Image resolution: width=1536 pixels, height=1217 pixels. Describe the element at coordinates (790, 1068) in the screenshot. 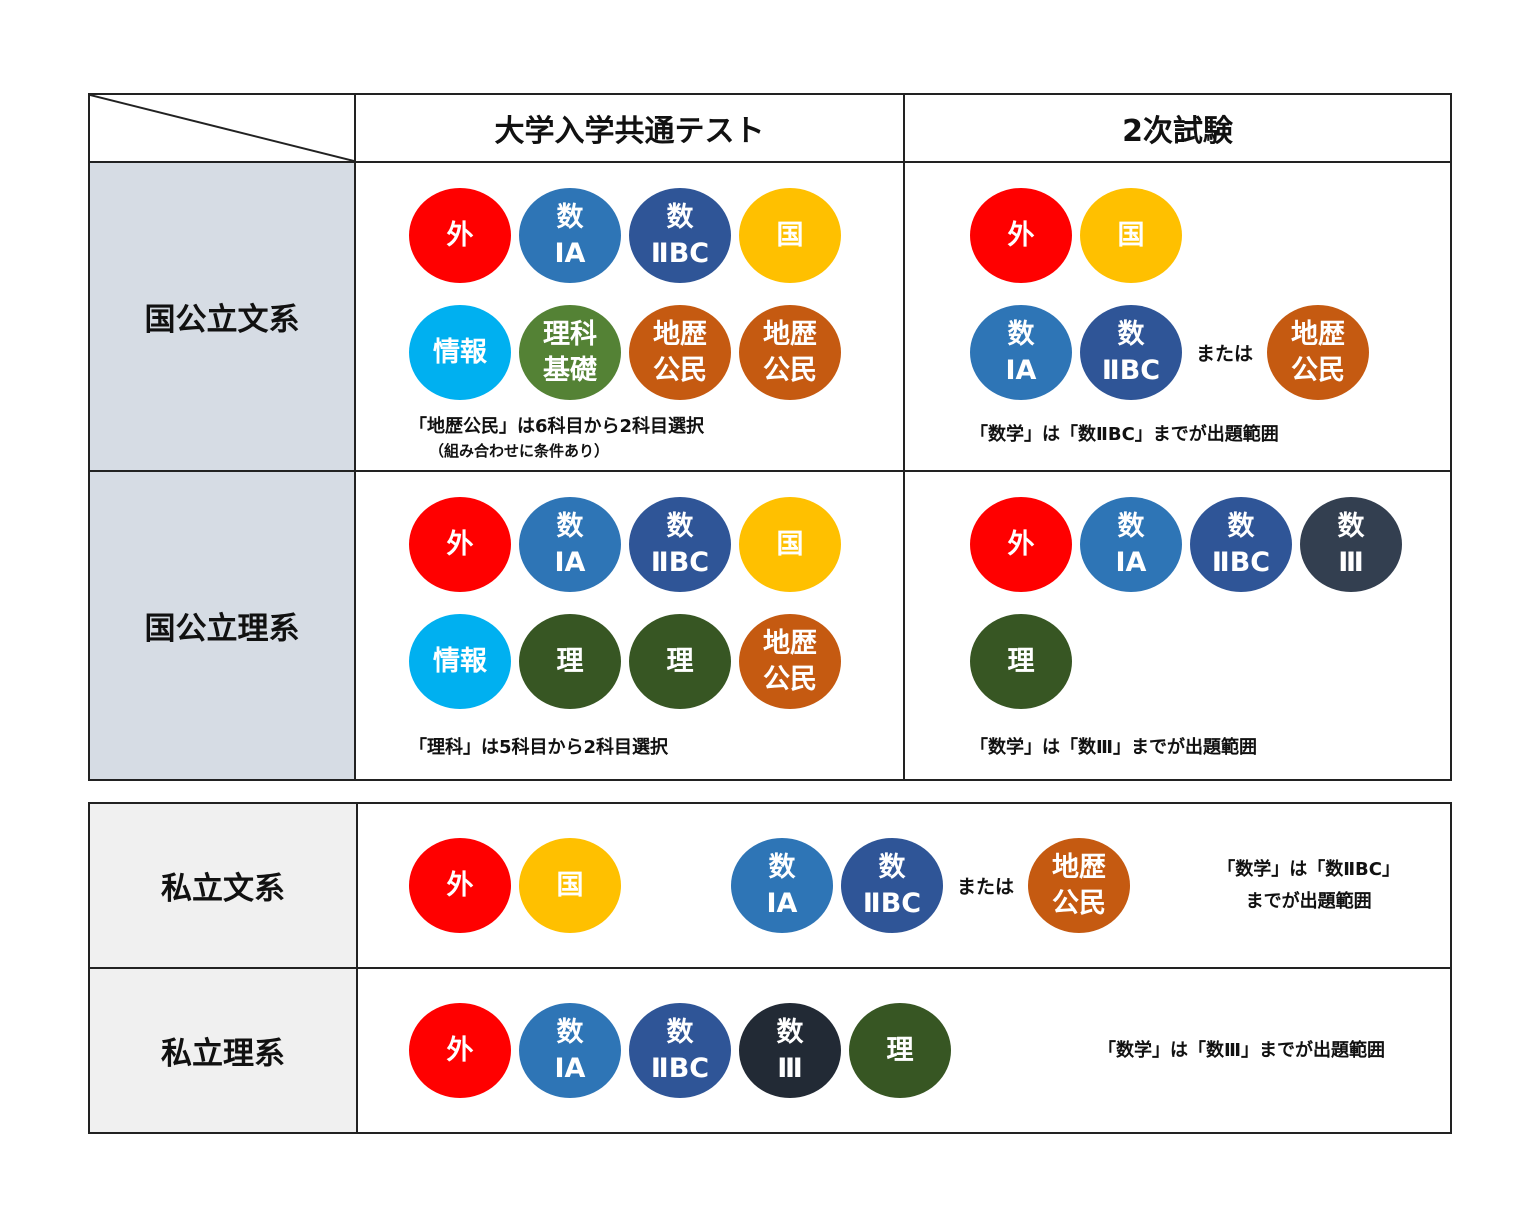

I see `subject-label: Ⅲ` at that location.